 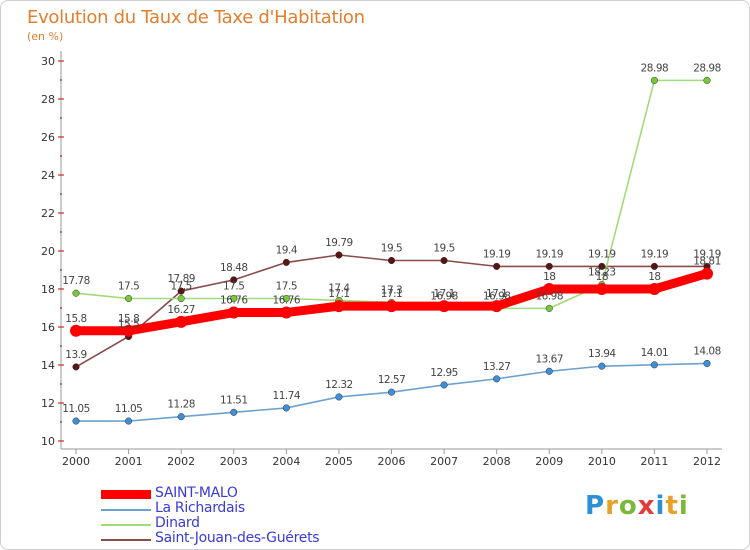 What do you see at coordinates (392, 461) in the screenshot?
I see `x-tick-label: 2006` at bounding box center [392, 461].